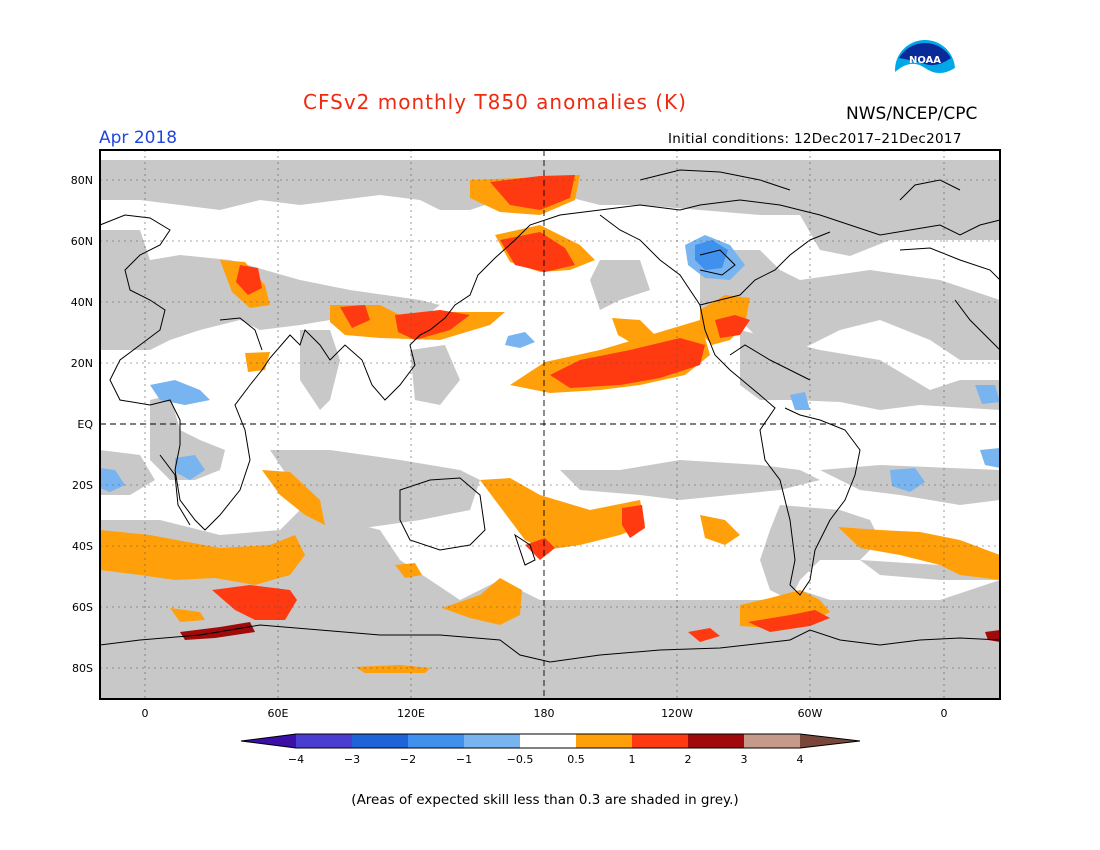 This screenshot has width=1100, height=850. Describe the element at coordinates (296, 759) in the screenshot. I see `colorbar-label: −4` at that location.